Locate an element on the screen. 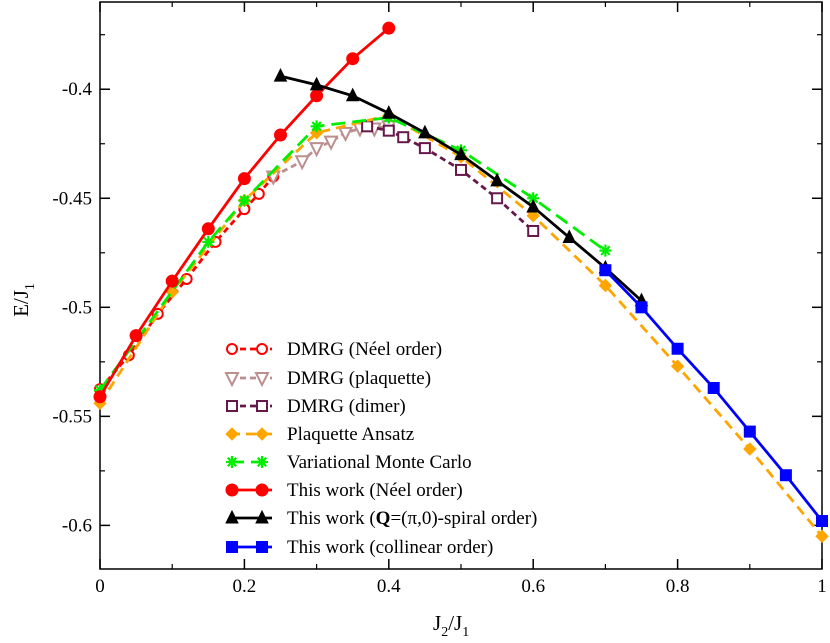 Image resolution: width=830 pixels, height=643 pixels. x-tick-label: 0.8 is located at coordinates (678, 586).